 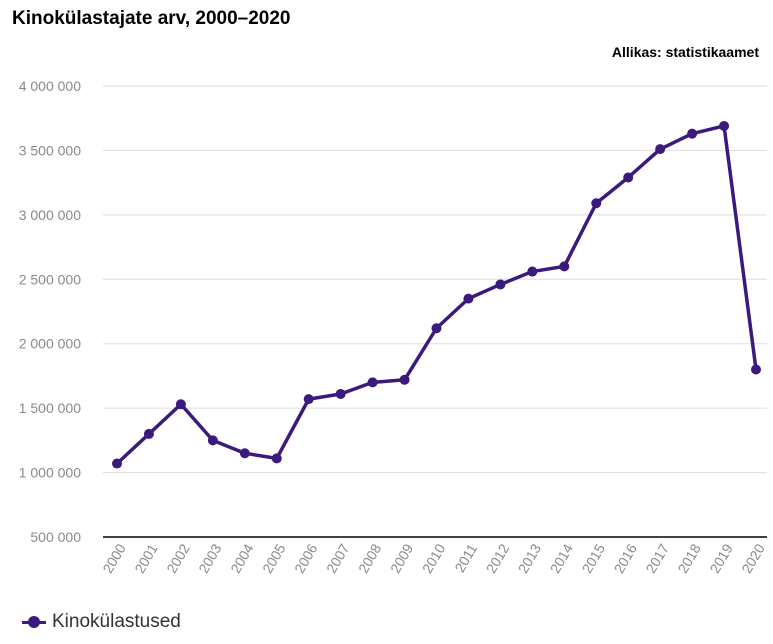 I want to click on x-tick-label: 2005, so click(x=274, y=558).